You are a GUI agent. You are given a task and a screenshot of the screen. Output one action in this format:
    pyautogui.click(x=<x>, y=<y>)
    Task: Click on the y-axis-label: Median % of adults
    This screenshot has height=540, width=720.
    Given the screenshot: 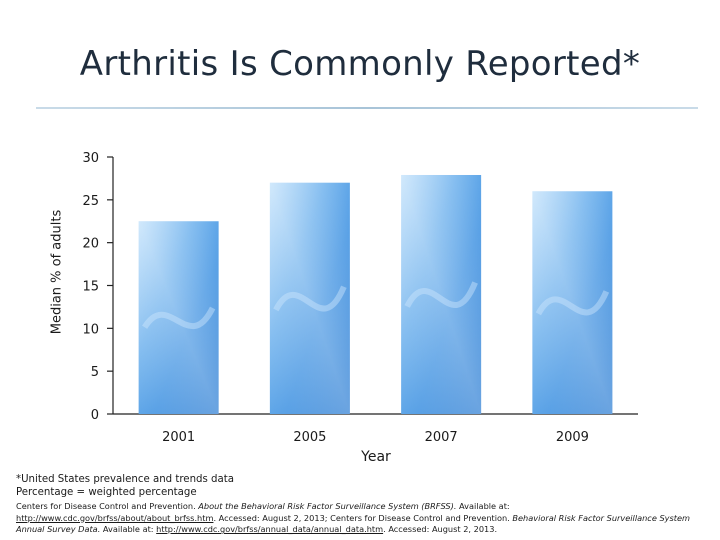 What is the action you would take?
    pyautogui.click(x=57, y=272)
    